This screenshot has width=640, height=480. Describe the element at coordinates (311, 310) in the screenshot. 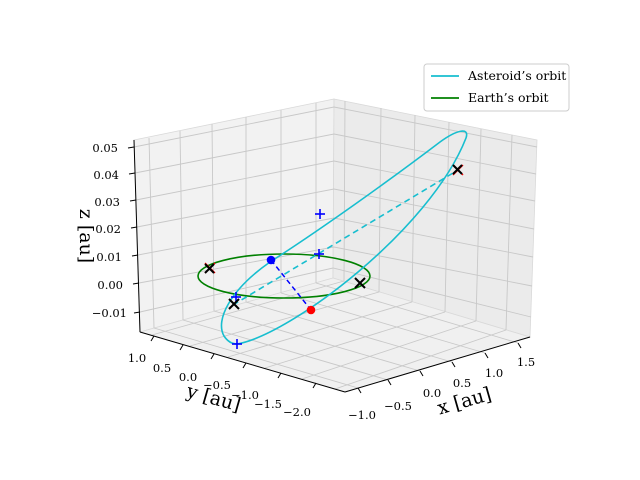

I see `asteroid-position-point` at that location.